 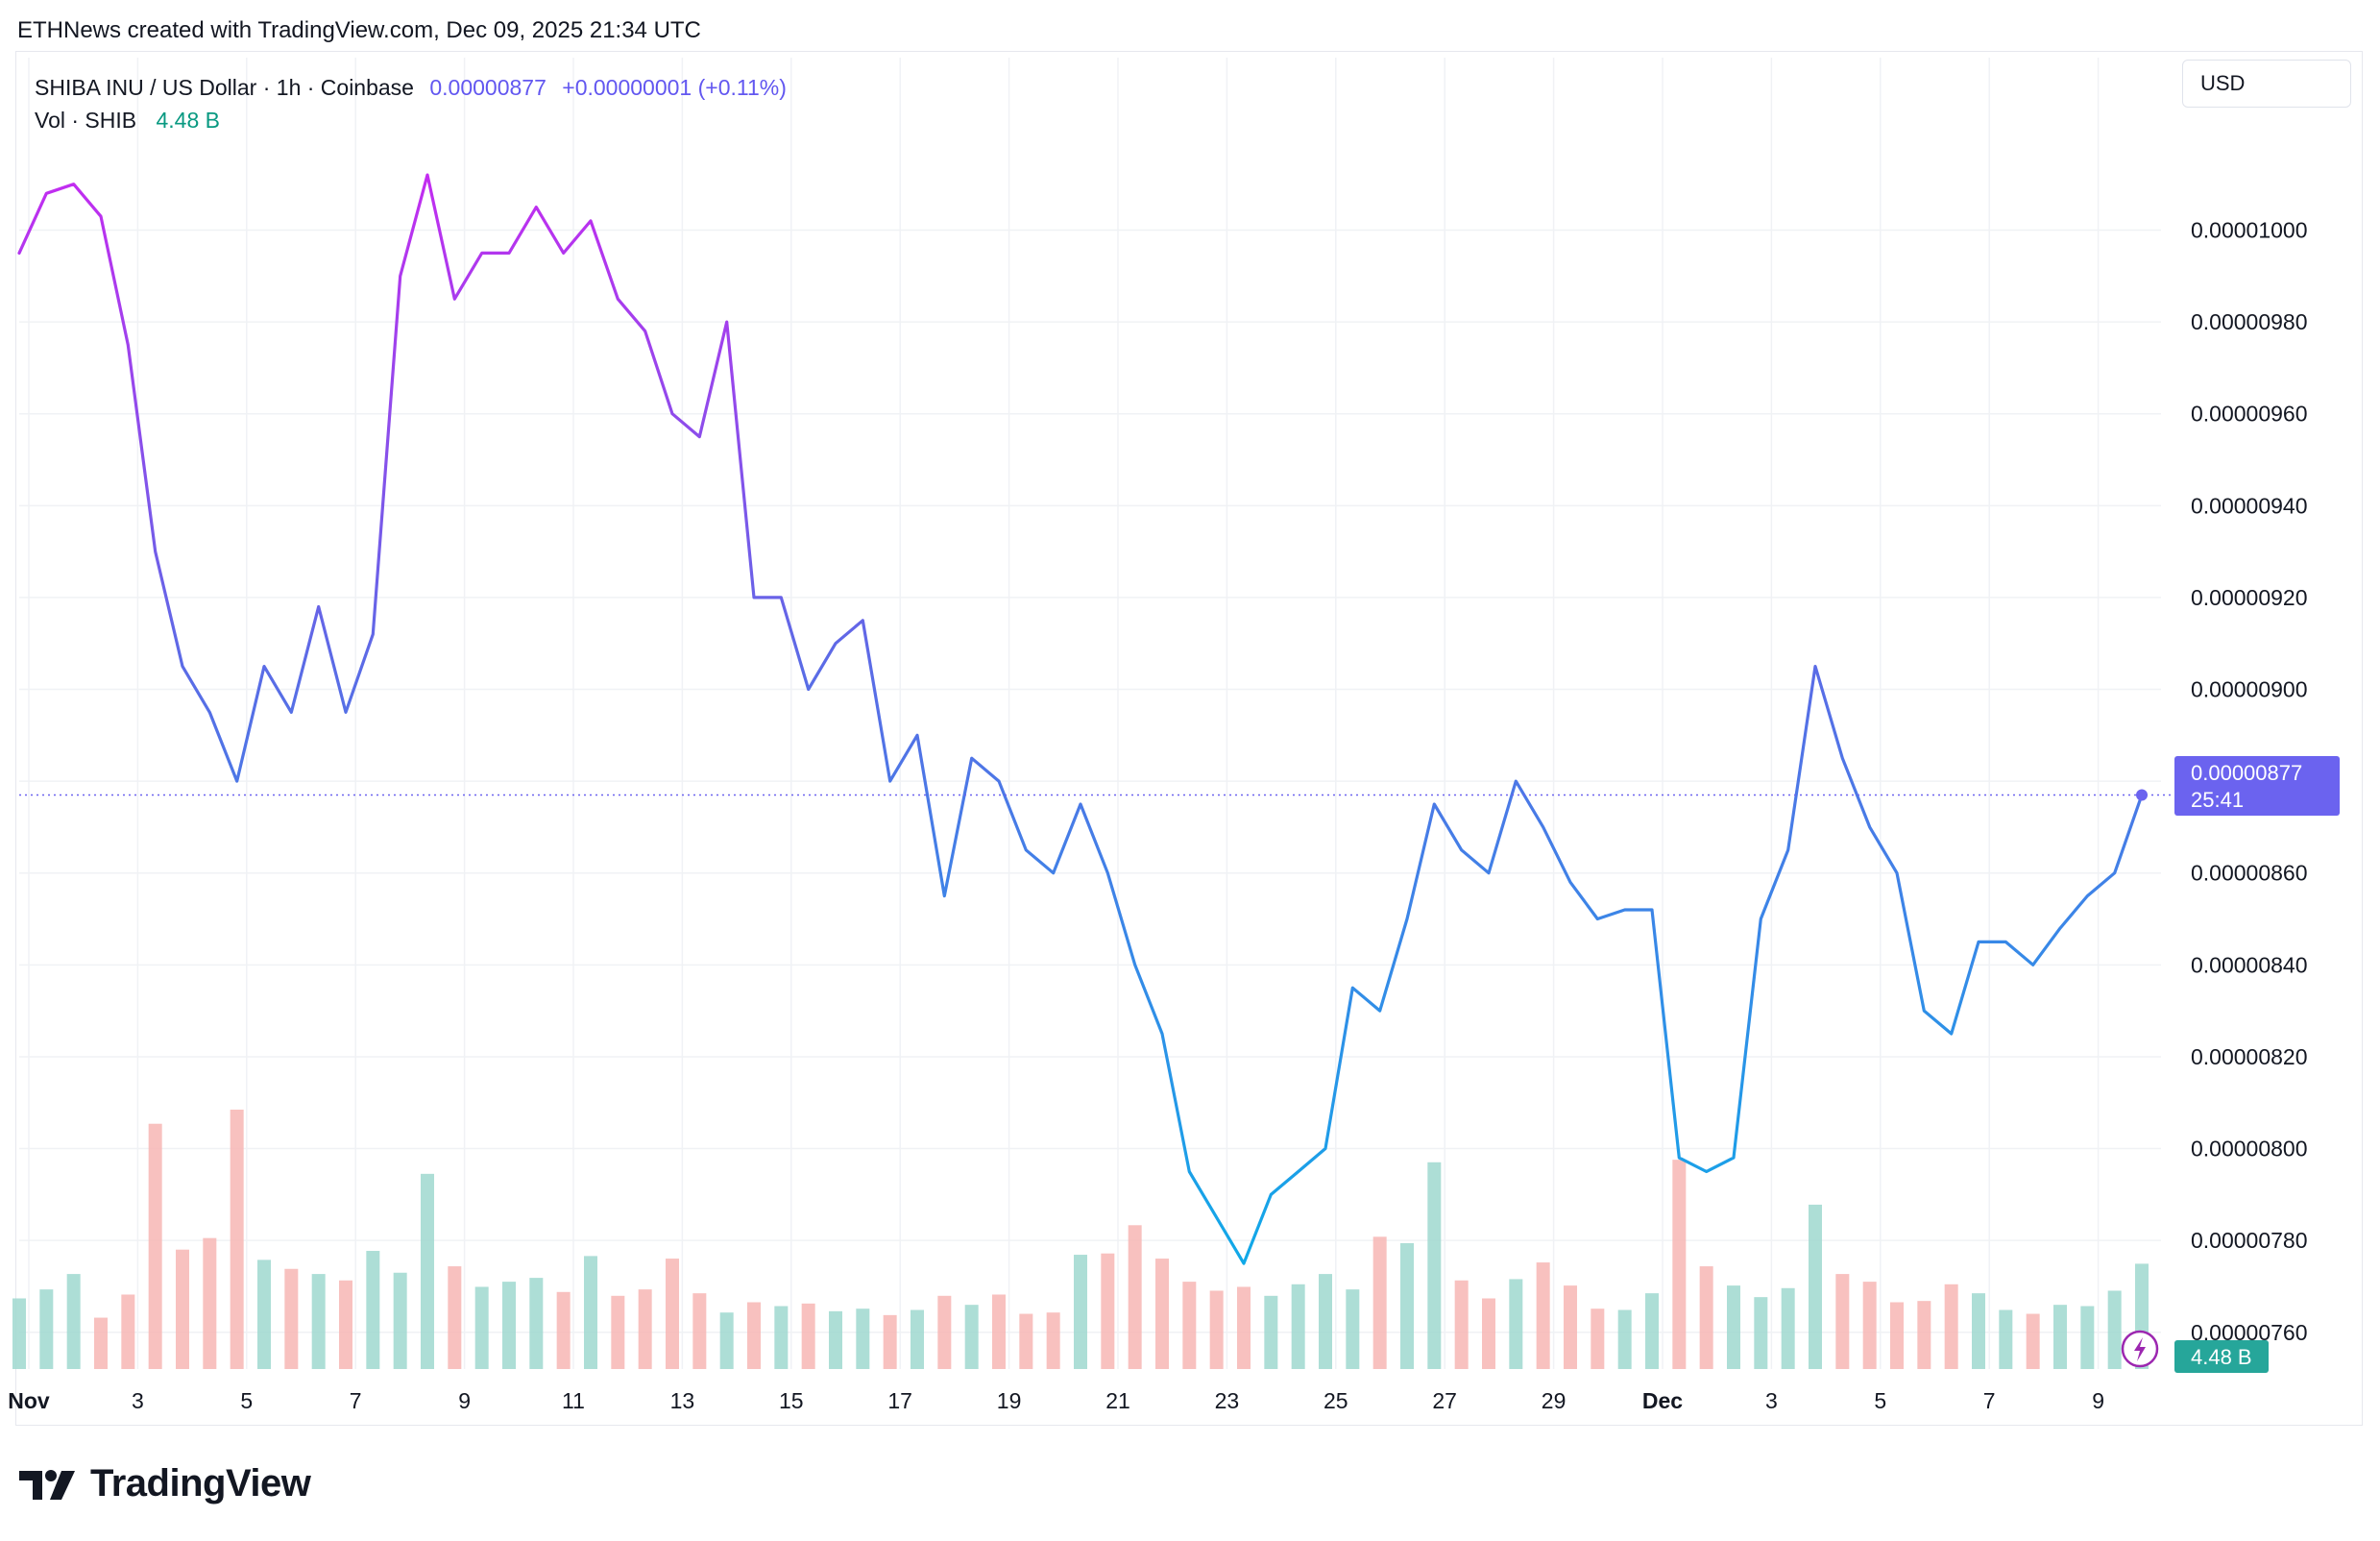 I want to click on y-tick-label: 0.00000900, so click(x=2249, y=690).